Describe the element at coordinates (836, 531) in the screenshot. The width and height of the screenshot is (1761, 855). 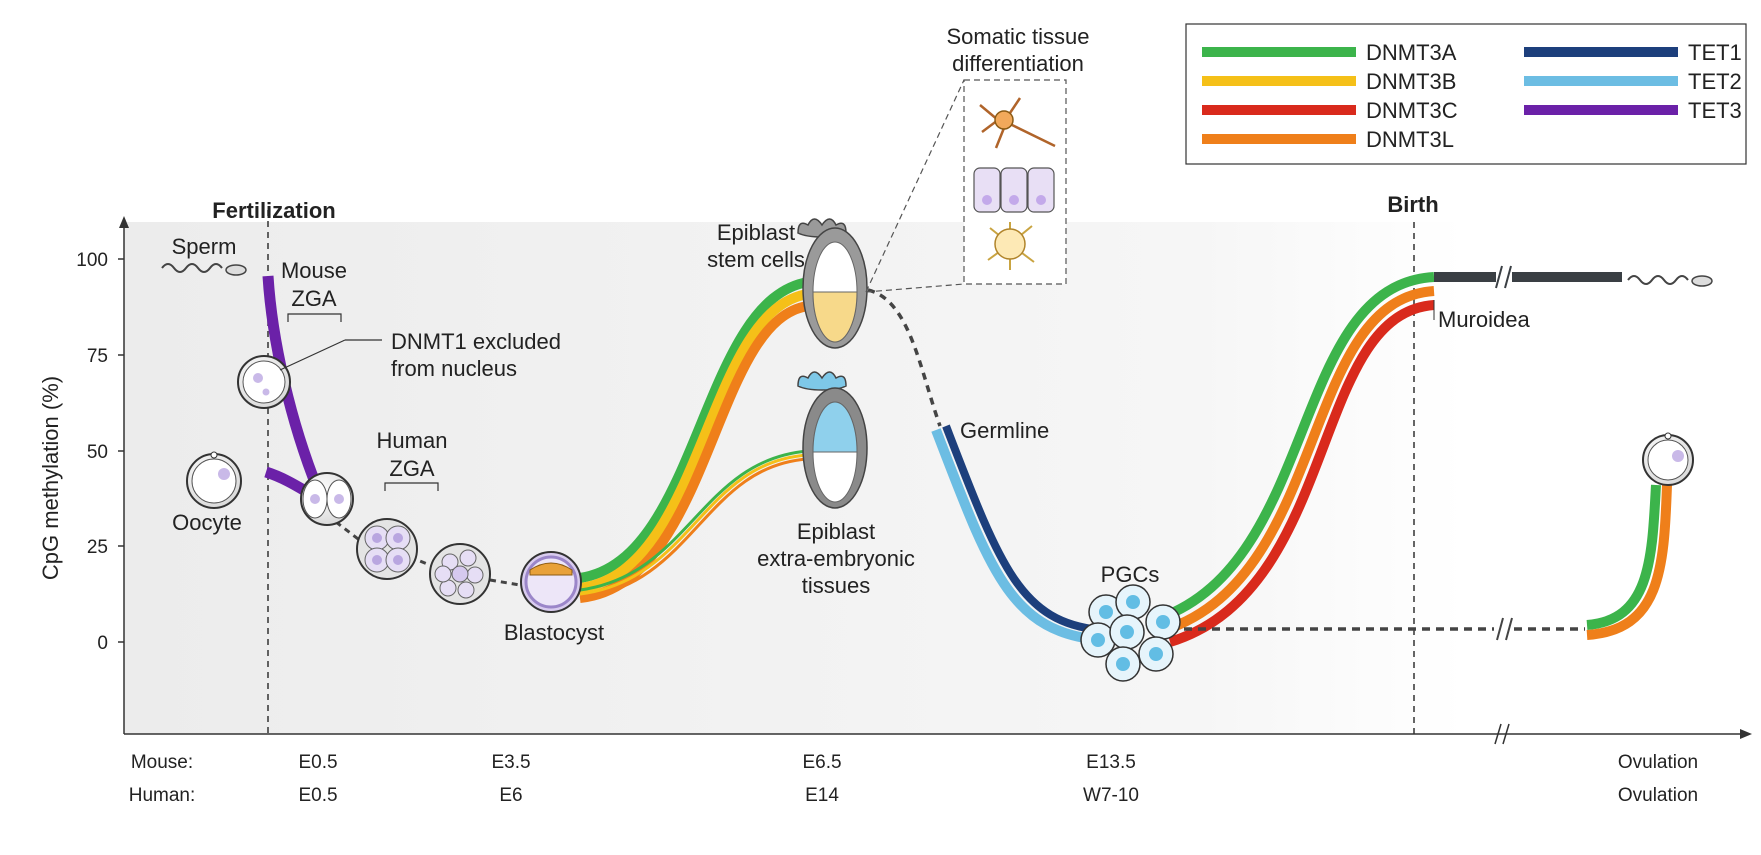
I see `epiblast-extra-label: Epiblast` at that location.